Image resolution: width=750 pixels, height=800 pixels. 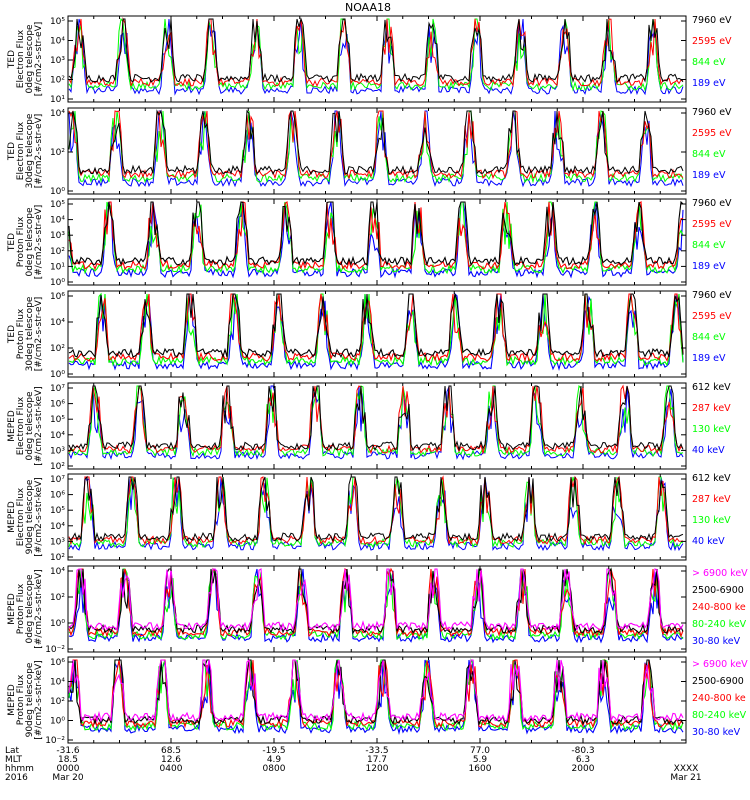 What do you see at coordinates (376, 751) in the screenshot?
I see `x-tick-label: -33.5` at bounding box center [376, 751].